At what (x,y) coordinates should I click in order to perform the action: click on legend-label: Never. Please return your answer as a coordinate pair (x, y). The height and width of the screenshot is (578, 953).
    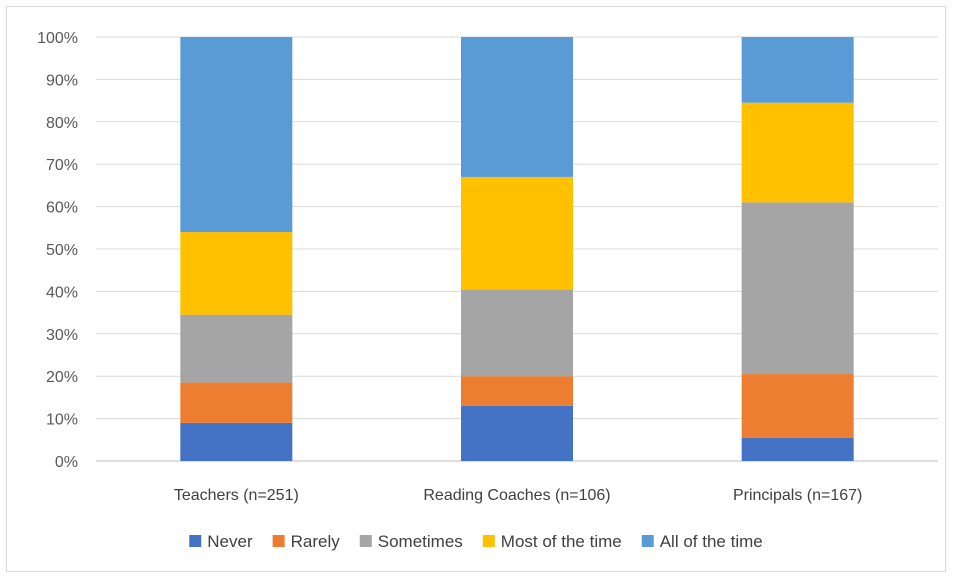
    Looking at the image, I should click on (230, 541).